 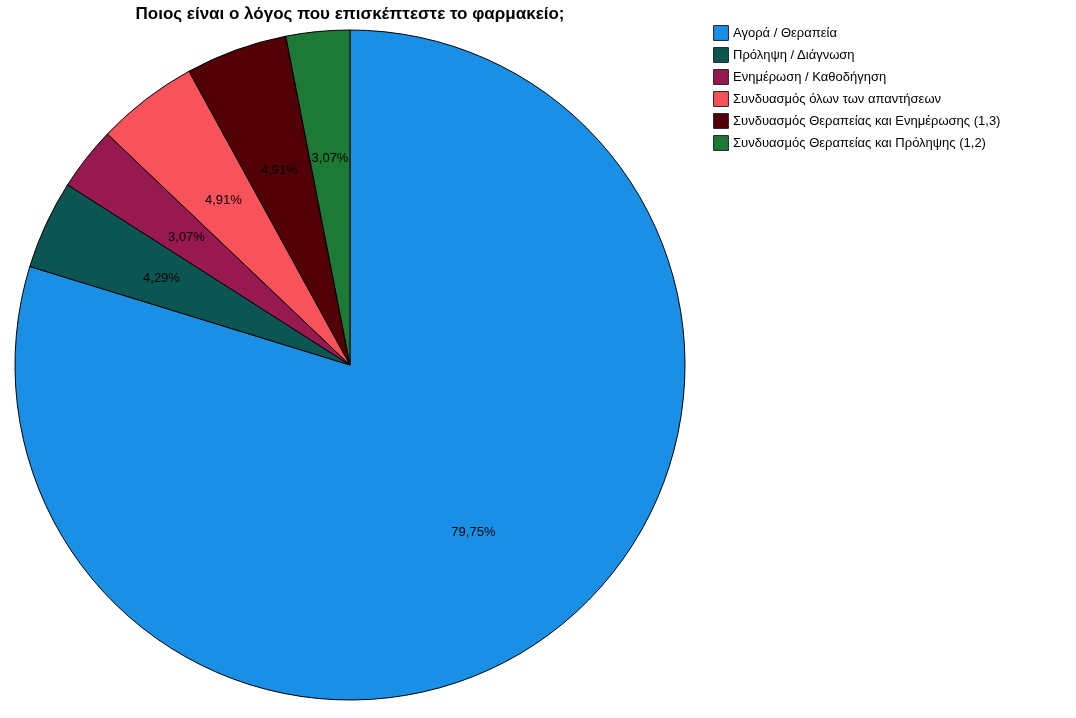 I want to click on legend-label: Πρόληψη / Διάγνωση, so click(x=794, y=54).